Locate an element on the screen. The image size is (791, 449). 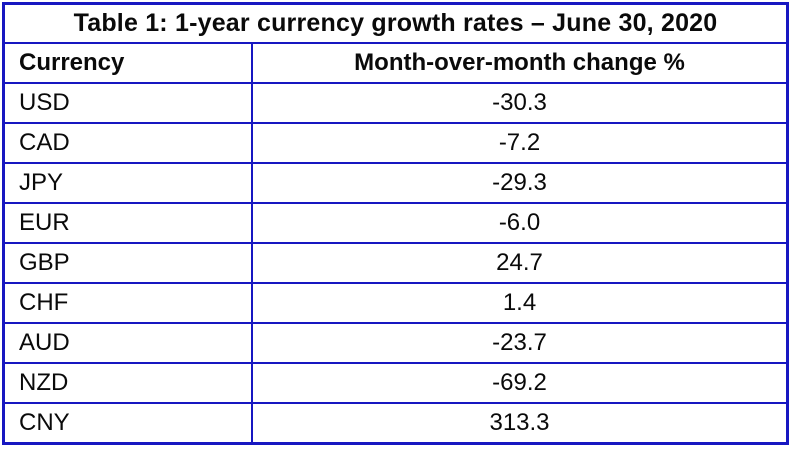
change-cell: -23.7 is located at coordinates (519, 342).